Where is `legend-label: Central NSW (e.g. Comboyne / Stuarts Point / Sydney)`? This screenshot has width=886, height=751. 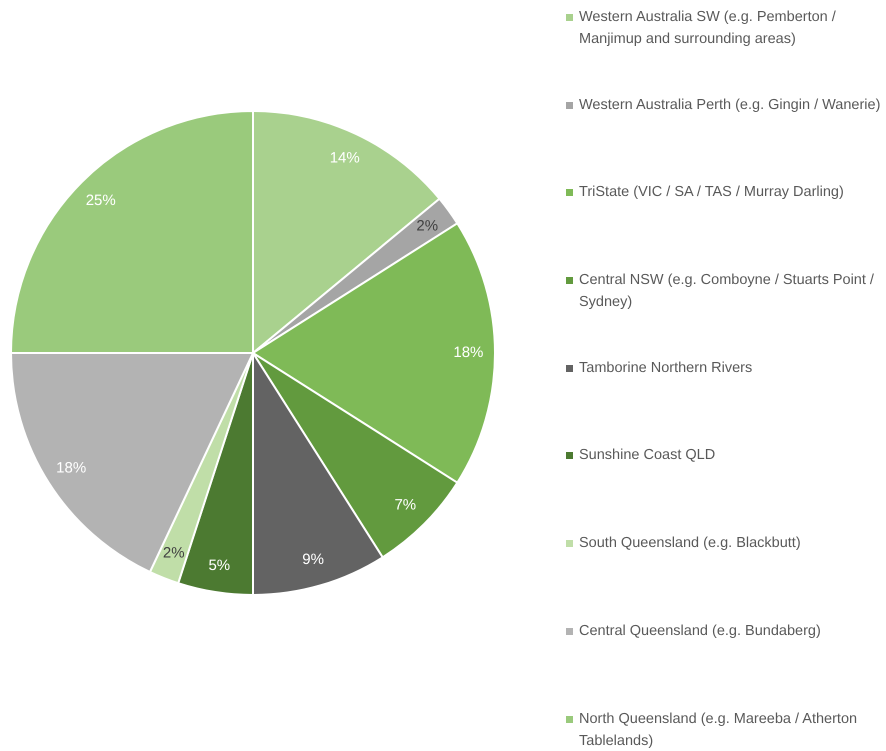
legend-label: Central NSW (e.g. Comboyne / Stuarts Point / Sydney) is located at coordinates (727, 291).